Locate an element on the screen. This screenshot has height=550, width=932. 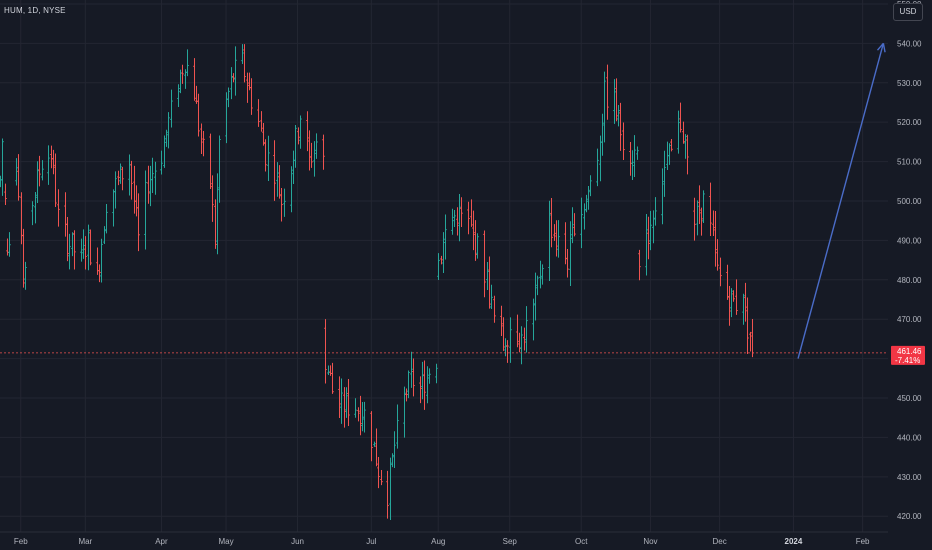
time-tick-label: Feb is located at coordinates (21, 541).